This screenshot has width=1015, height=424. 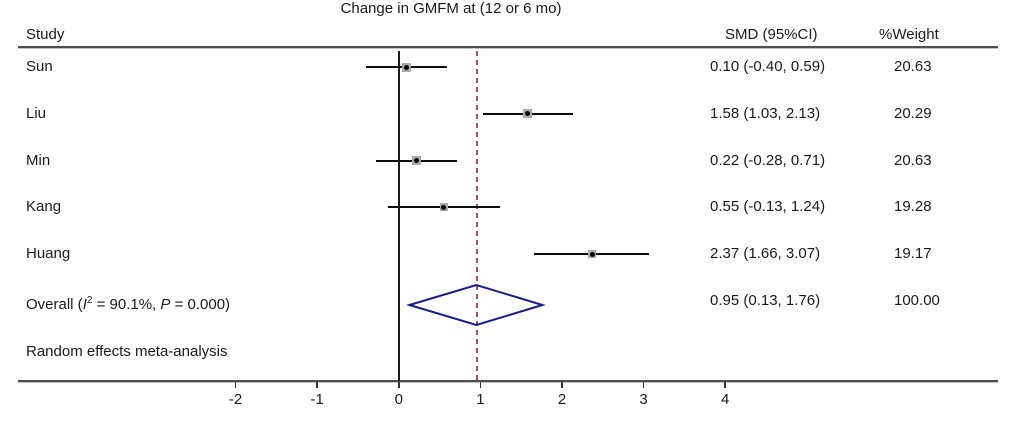 I want to click on zero-reference-line, so click(x=399, y=216).